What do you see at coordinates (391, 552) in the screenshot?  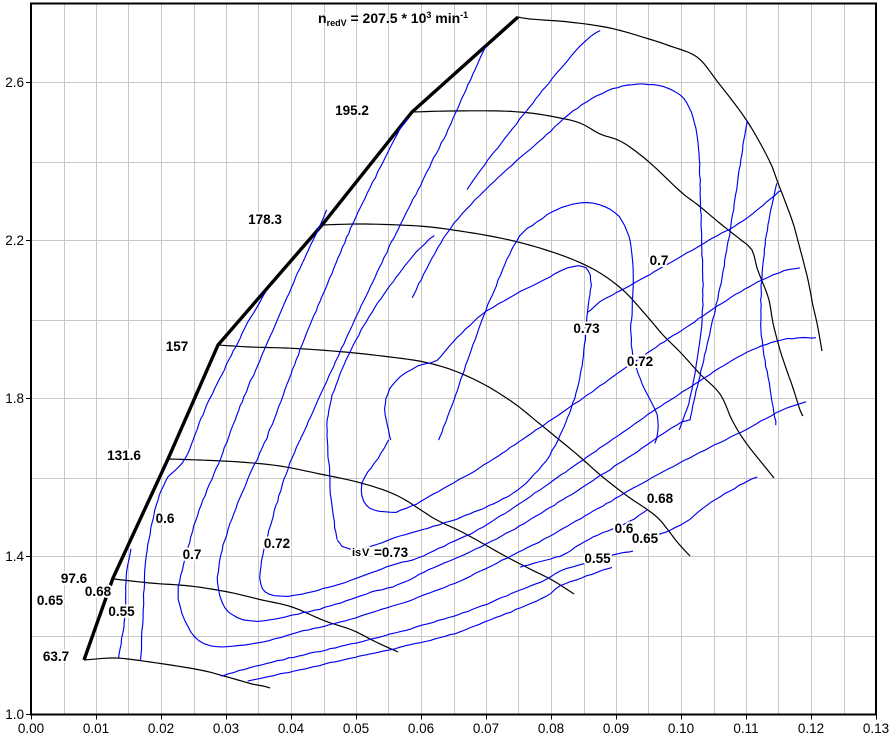 I see `svg-text: =0.73` at bounding box center [391, 552].